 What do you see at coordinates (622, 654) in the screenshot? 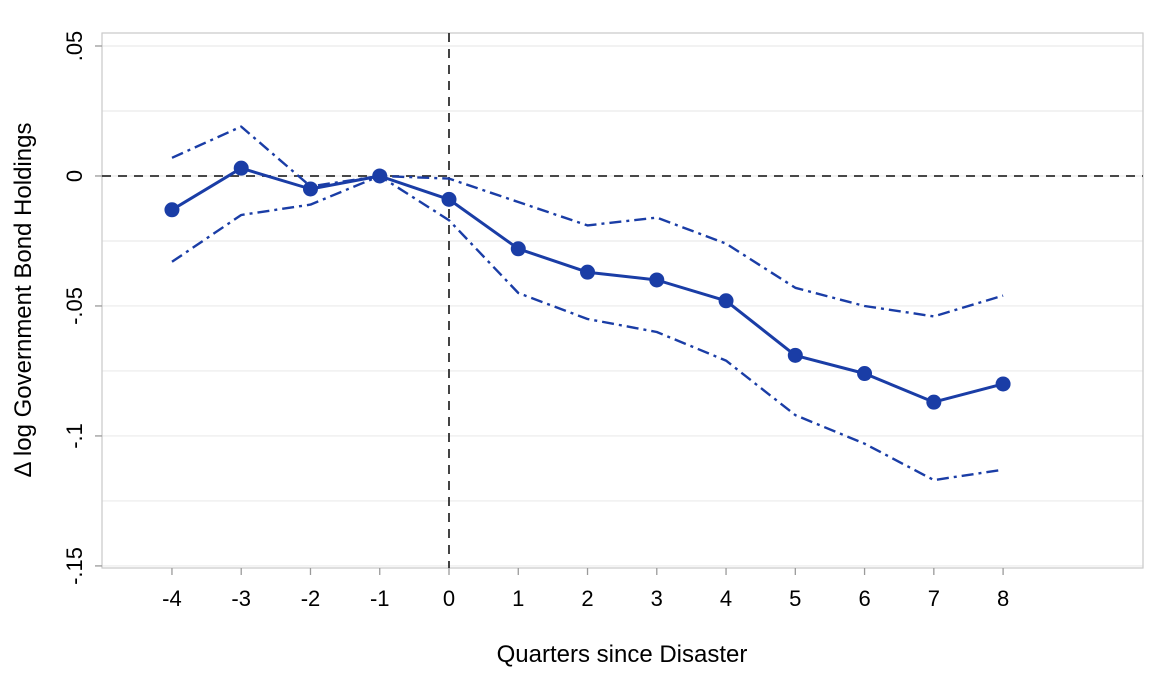
I see `x-axis-title: Quarters since Disaster` at bounding box center [622, 654].